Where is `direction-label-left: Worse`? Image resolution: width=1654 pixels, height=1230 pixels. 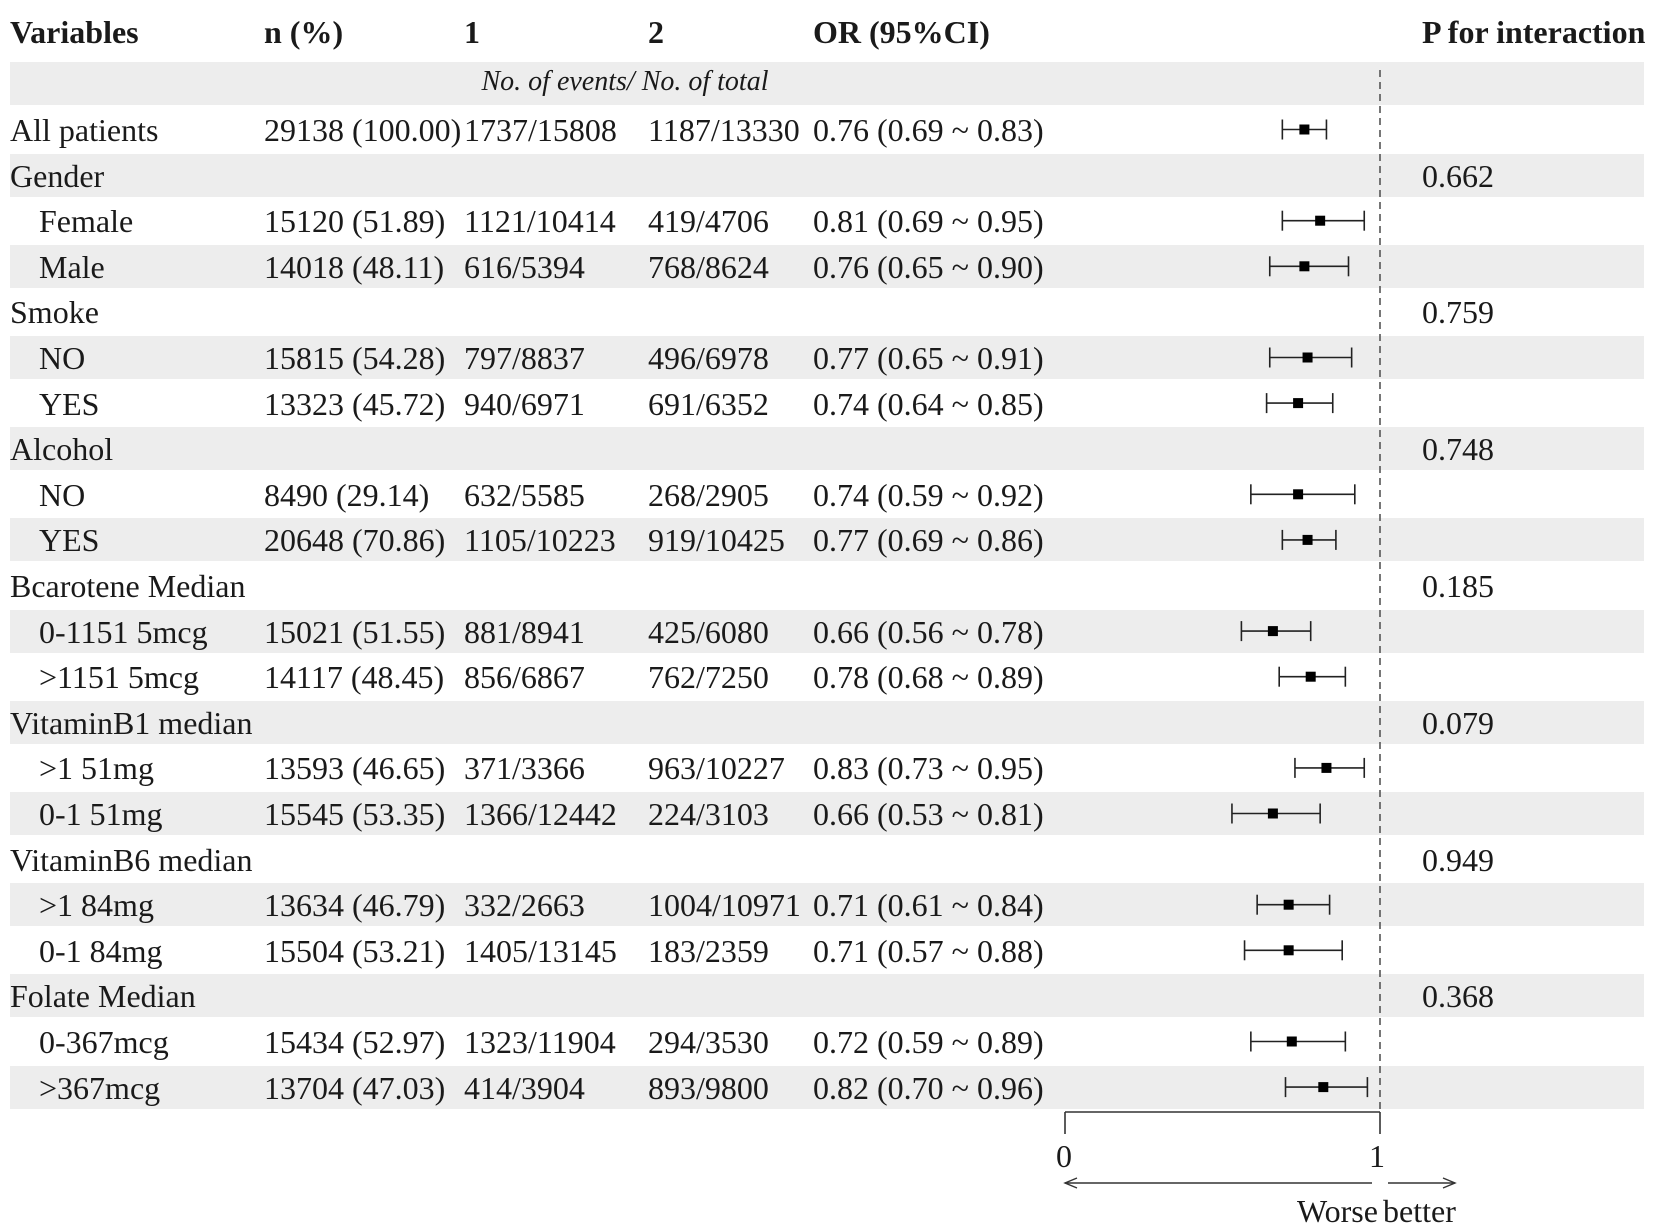
direction-label-left: Worse is located at coordinates (1337, 1211).